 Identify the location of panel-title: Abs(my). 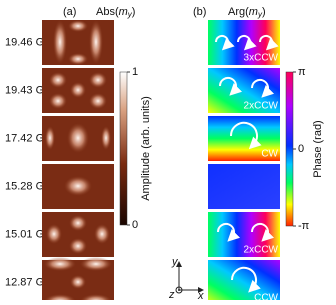
(115, 12).